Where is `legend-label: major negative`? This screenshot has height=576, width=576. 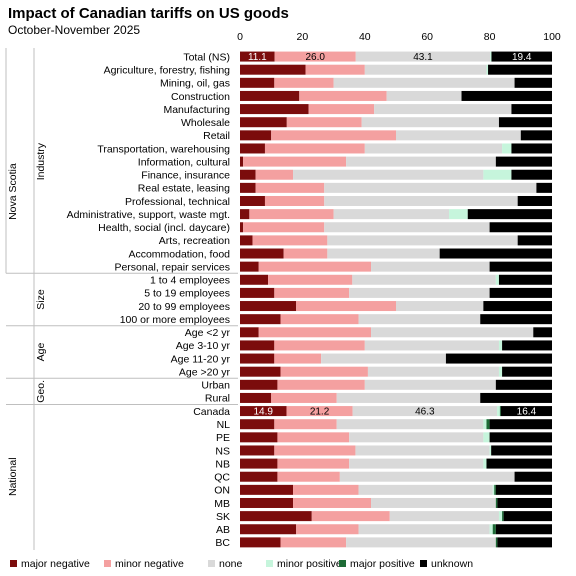
legend-label: major negative is located at coordinates (55, 564).